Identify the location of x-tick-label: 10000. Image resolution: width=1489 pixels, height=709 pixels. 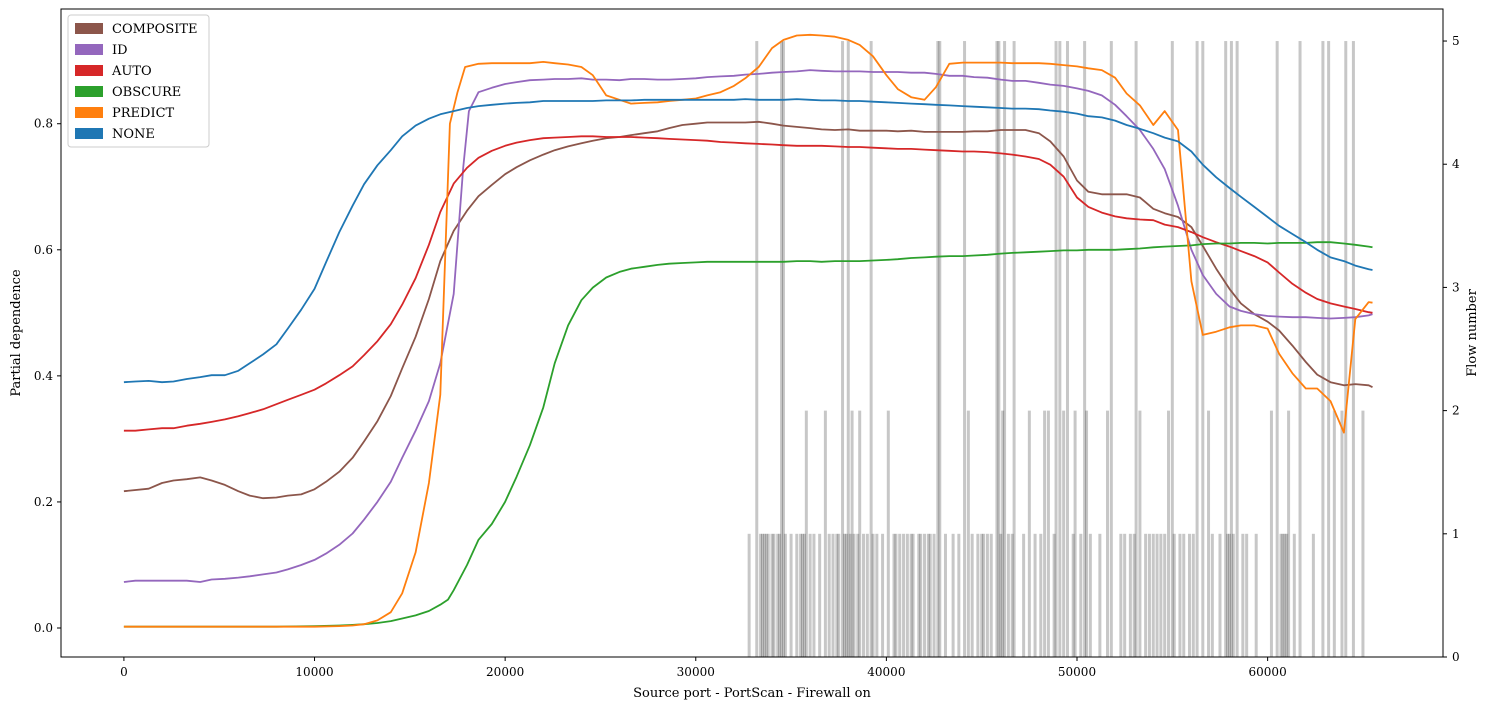
(314, 672).